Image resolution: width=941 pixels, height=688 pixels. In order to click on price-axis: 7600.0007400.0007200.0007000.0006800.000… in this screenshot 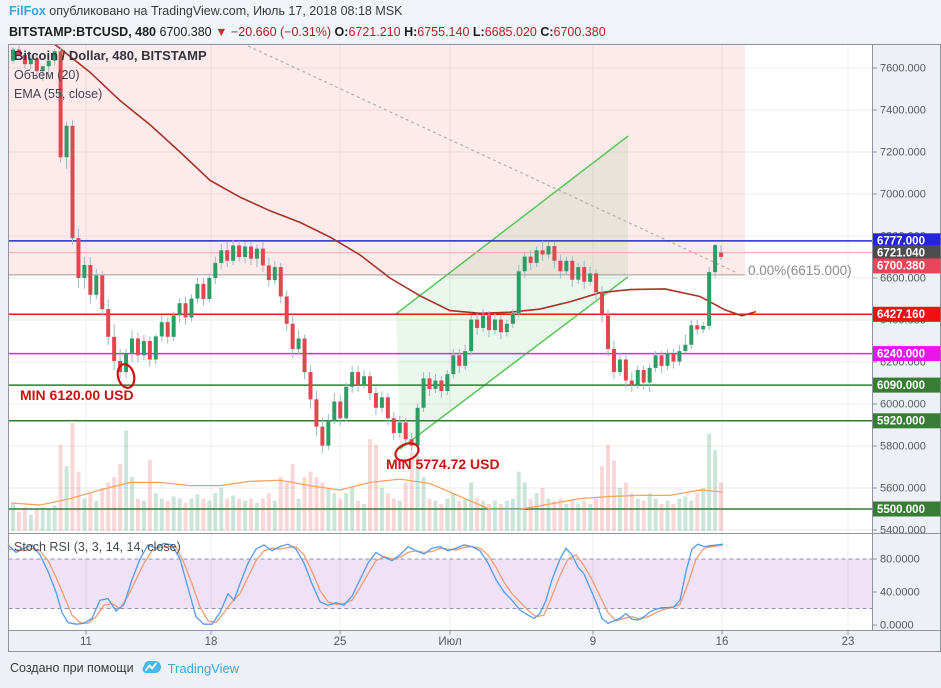, I will do `click(899, 300)`.